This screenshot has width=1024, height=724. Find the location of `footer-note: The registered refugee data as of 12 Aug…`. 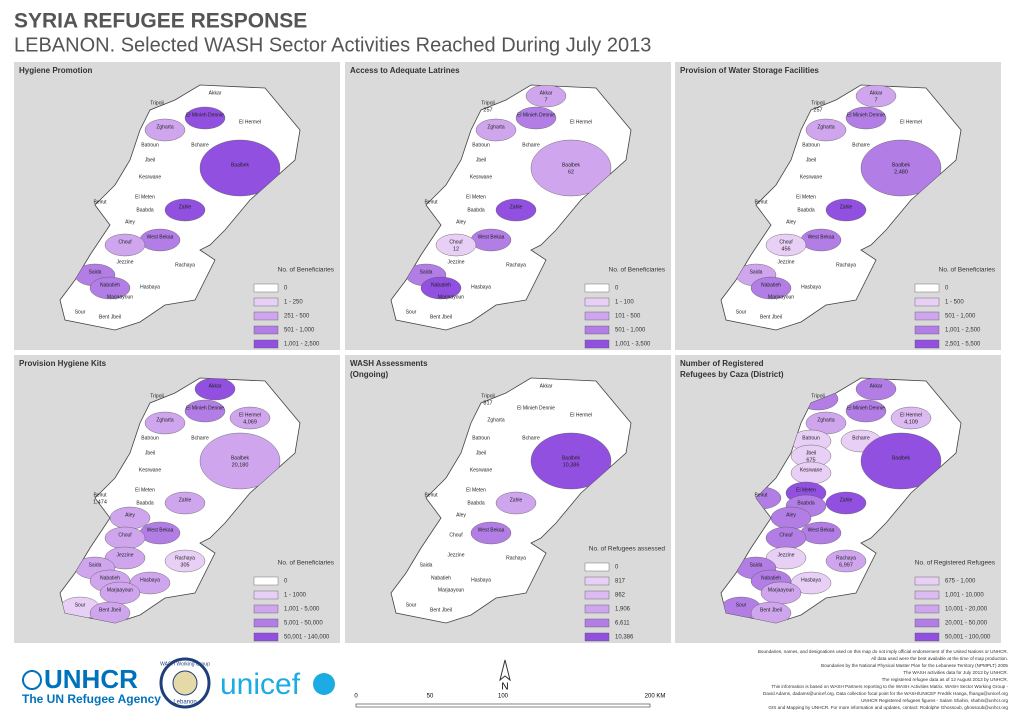

footer-note: The registered refugee data as of 12 Aug… is located at coordinates (945, 679).